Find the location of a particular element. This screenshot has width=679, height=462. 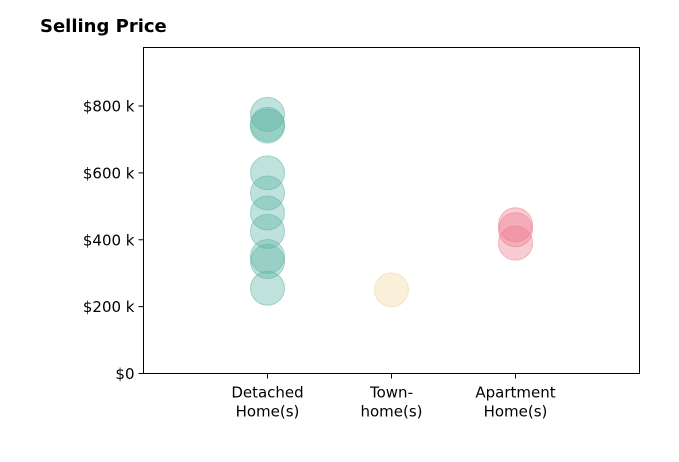

y-tick-label: $600 k is located at coordinates (109, 173).